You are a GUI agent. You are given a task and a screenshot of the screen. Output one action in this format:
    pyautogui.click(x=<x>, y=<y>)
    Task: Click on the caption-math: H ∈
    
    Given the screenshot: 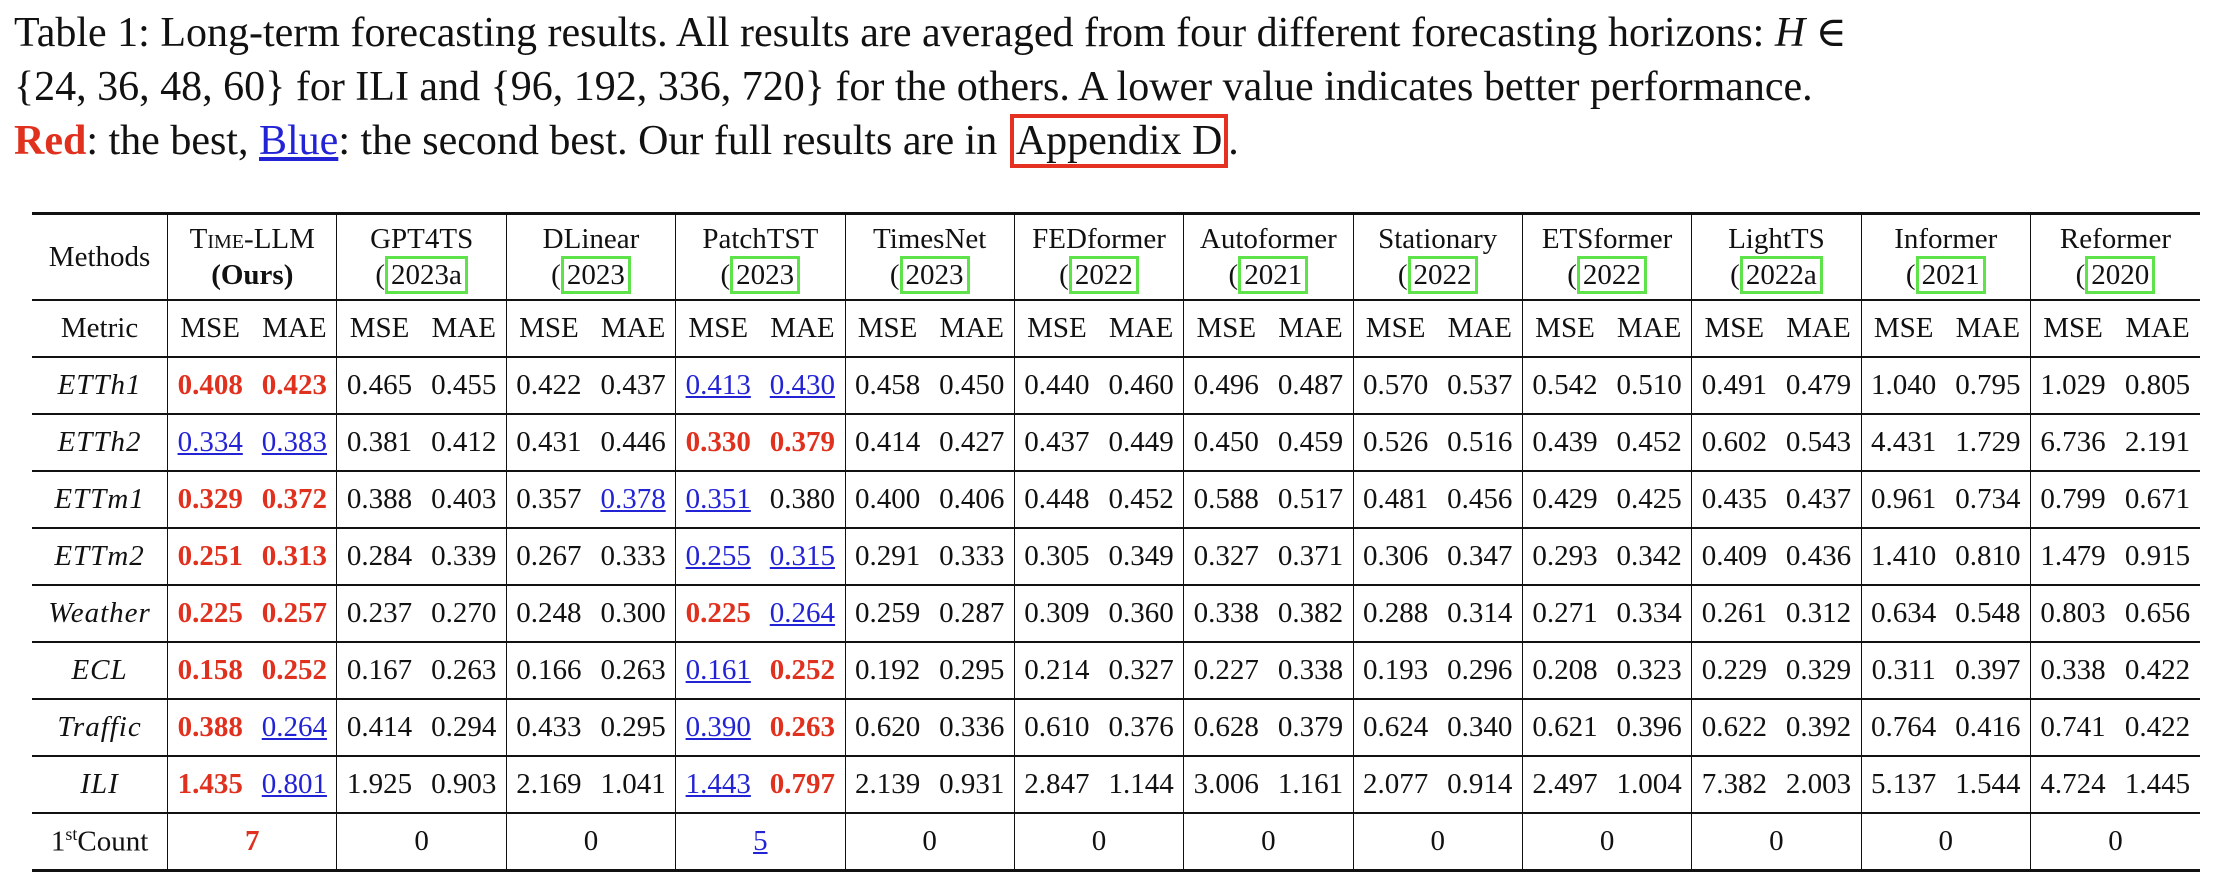 What is the action you would take?
    pyautogui.click(x=1810, y=33)
    